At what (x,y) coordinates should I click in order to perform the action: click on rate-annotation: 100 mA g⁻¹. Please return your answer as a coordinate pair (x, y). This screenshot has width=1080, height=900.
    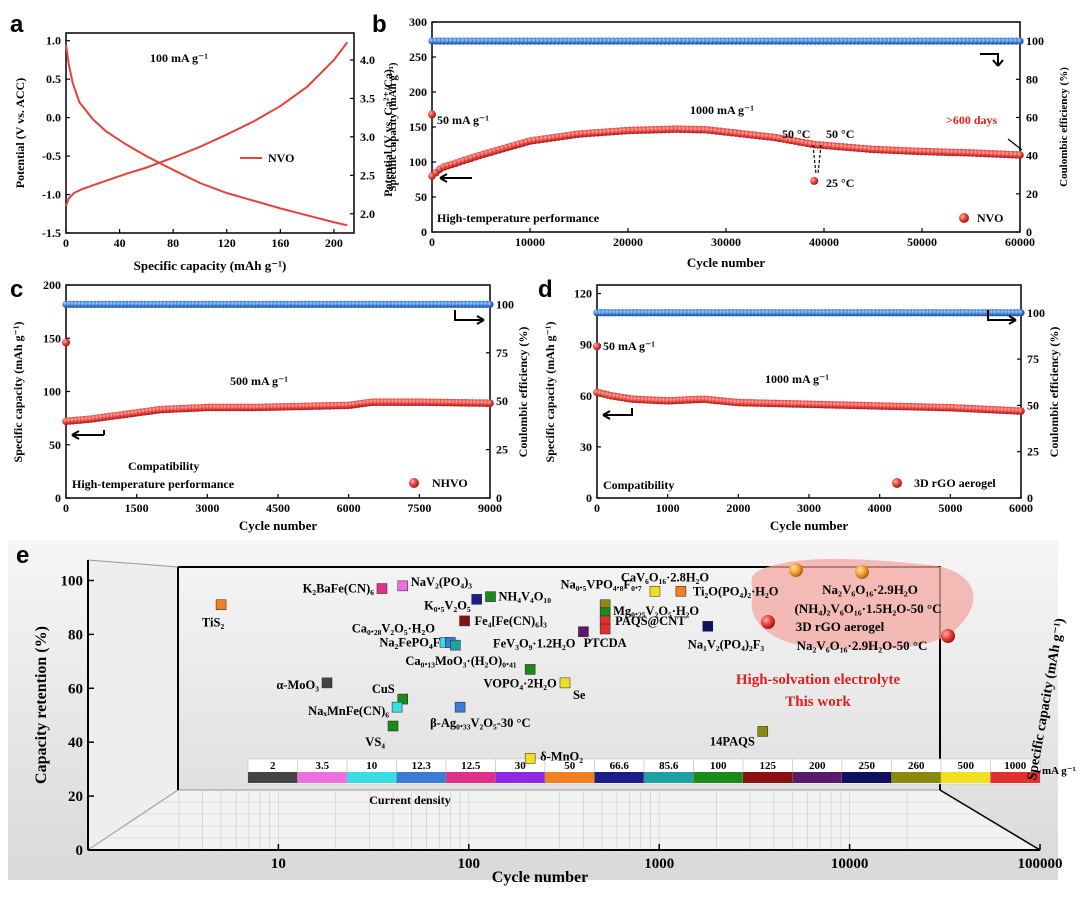
    Looking at the image, I should click on (179, 58).